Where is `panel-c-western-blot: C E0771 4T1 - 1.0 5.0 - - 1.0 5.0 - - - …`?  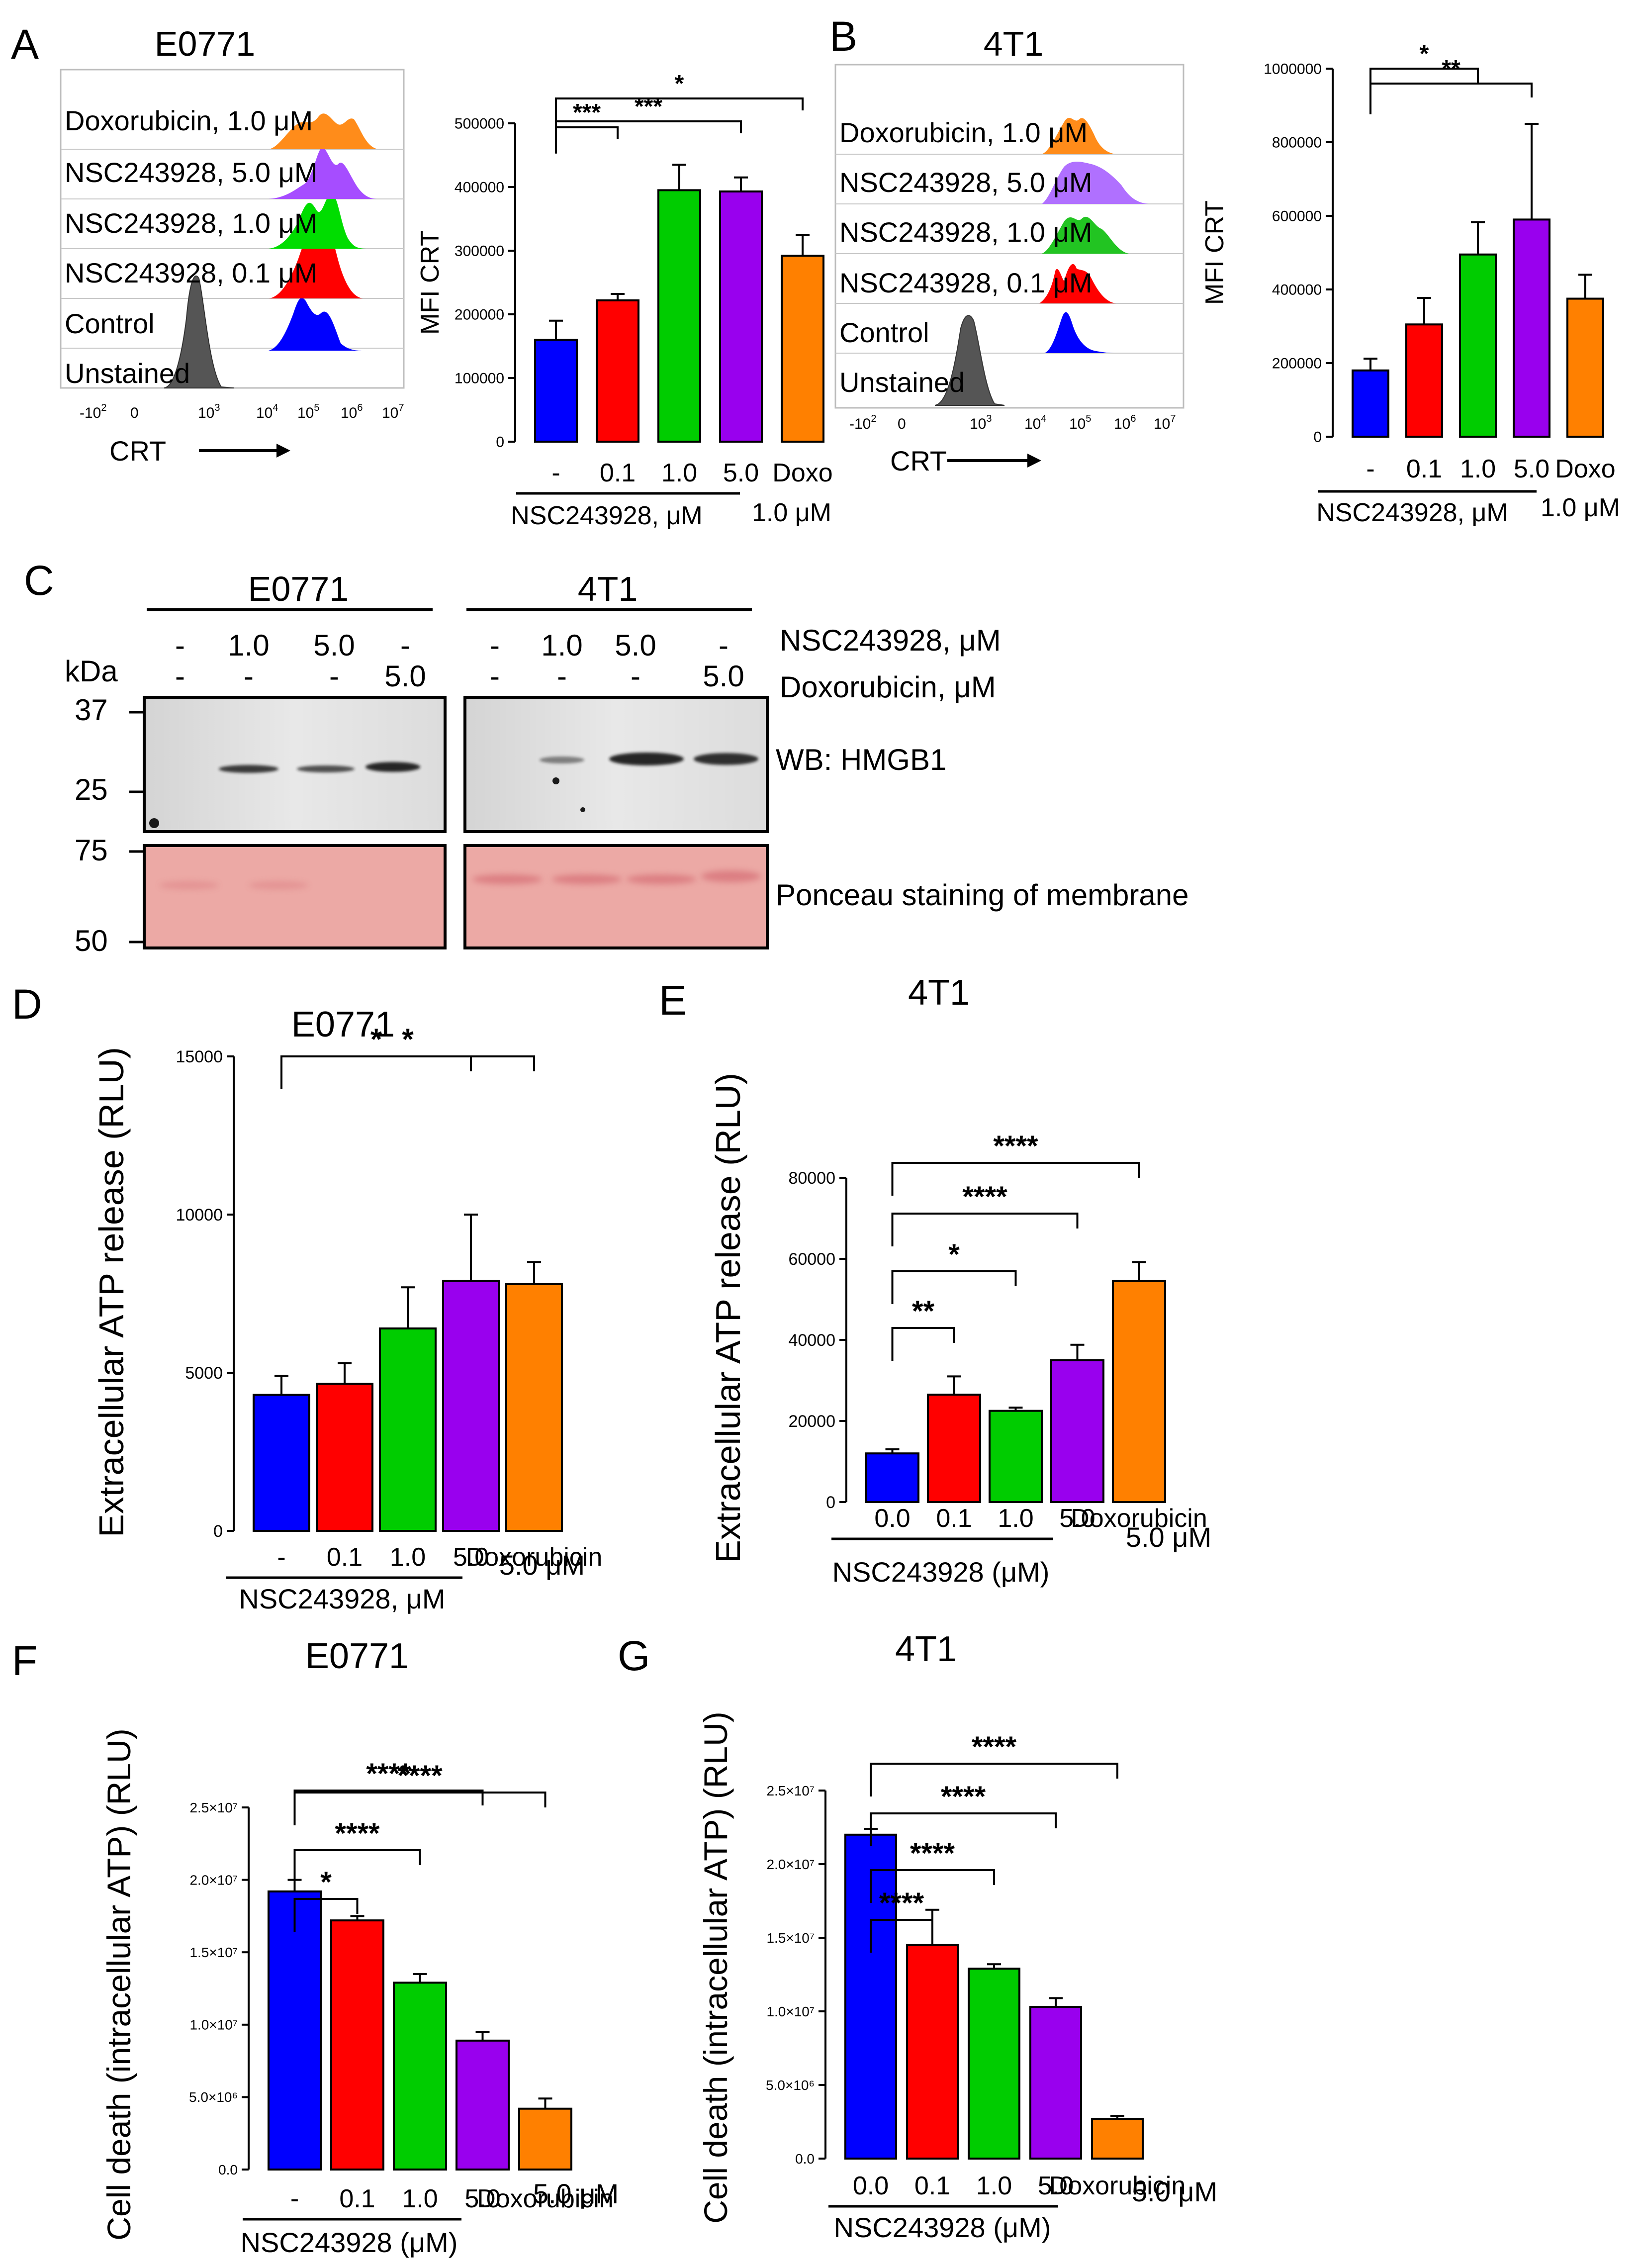
panel-c-western-blot: C E0771 4T1 - 1.0 5.0 - - 1.0 5.0 - - - … is located at coordinates (606, 757).